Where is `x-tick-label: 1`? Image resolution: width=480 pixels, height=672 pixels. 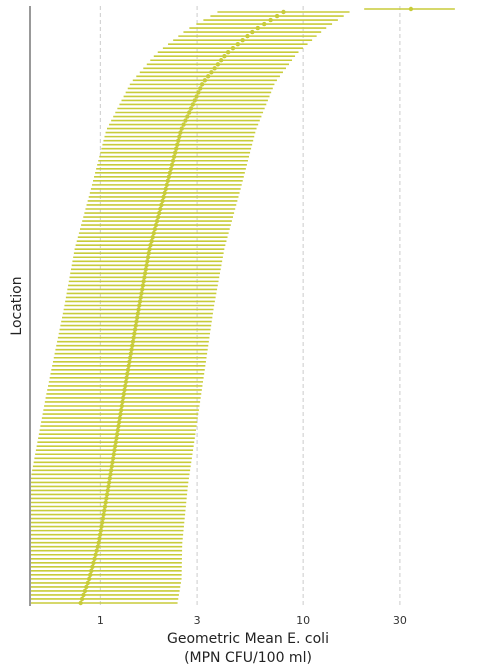 x-tick-label: 1 is located at coordinates (100, 620).